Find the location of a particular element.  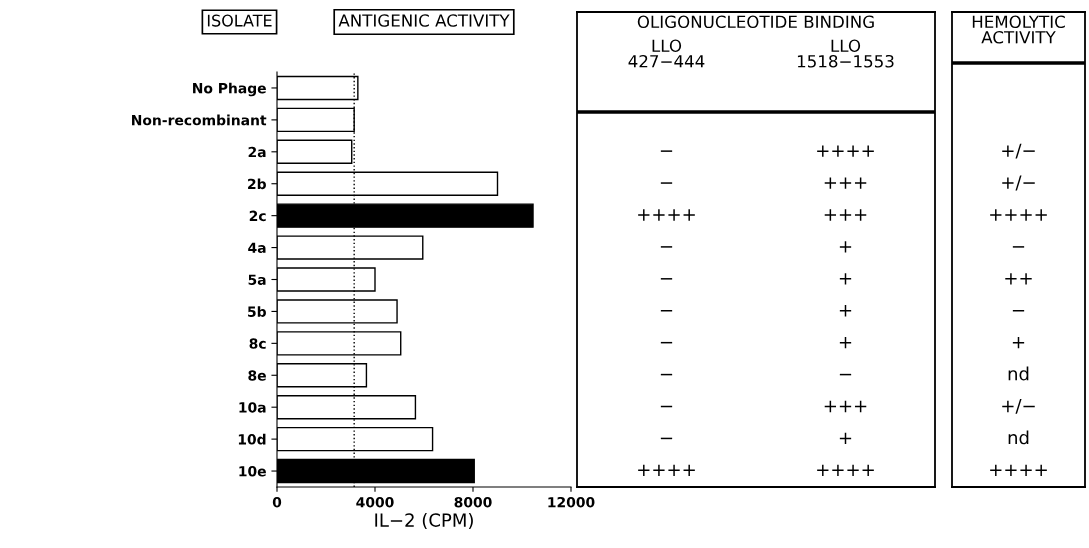

y-tick-label: 2c is located at coordinates (257, 216).